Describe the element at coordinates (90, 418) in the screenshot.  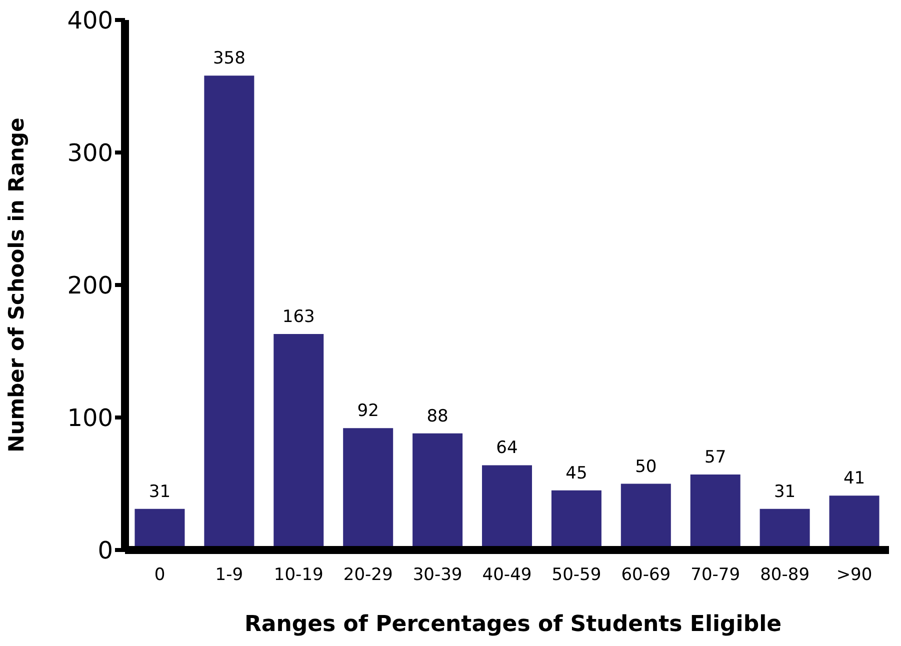
I see `y-tick-label: 100` at that location.